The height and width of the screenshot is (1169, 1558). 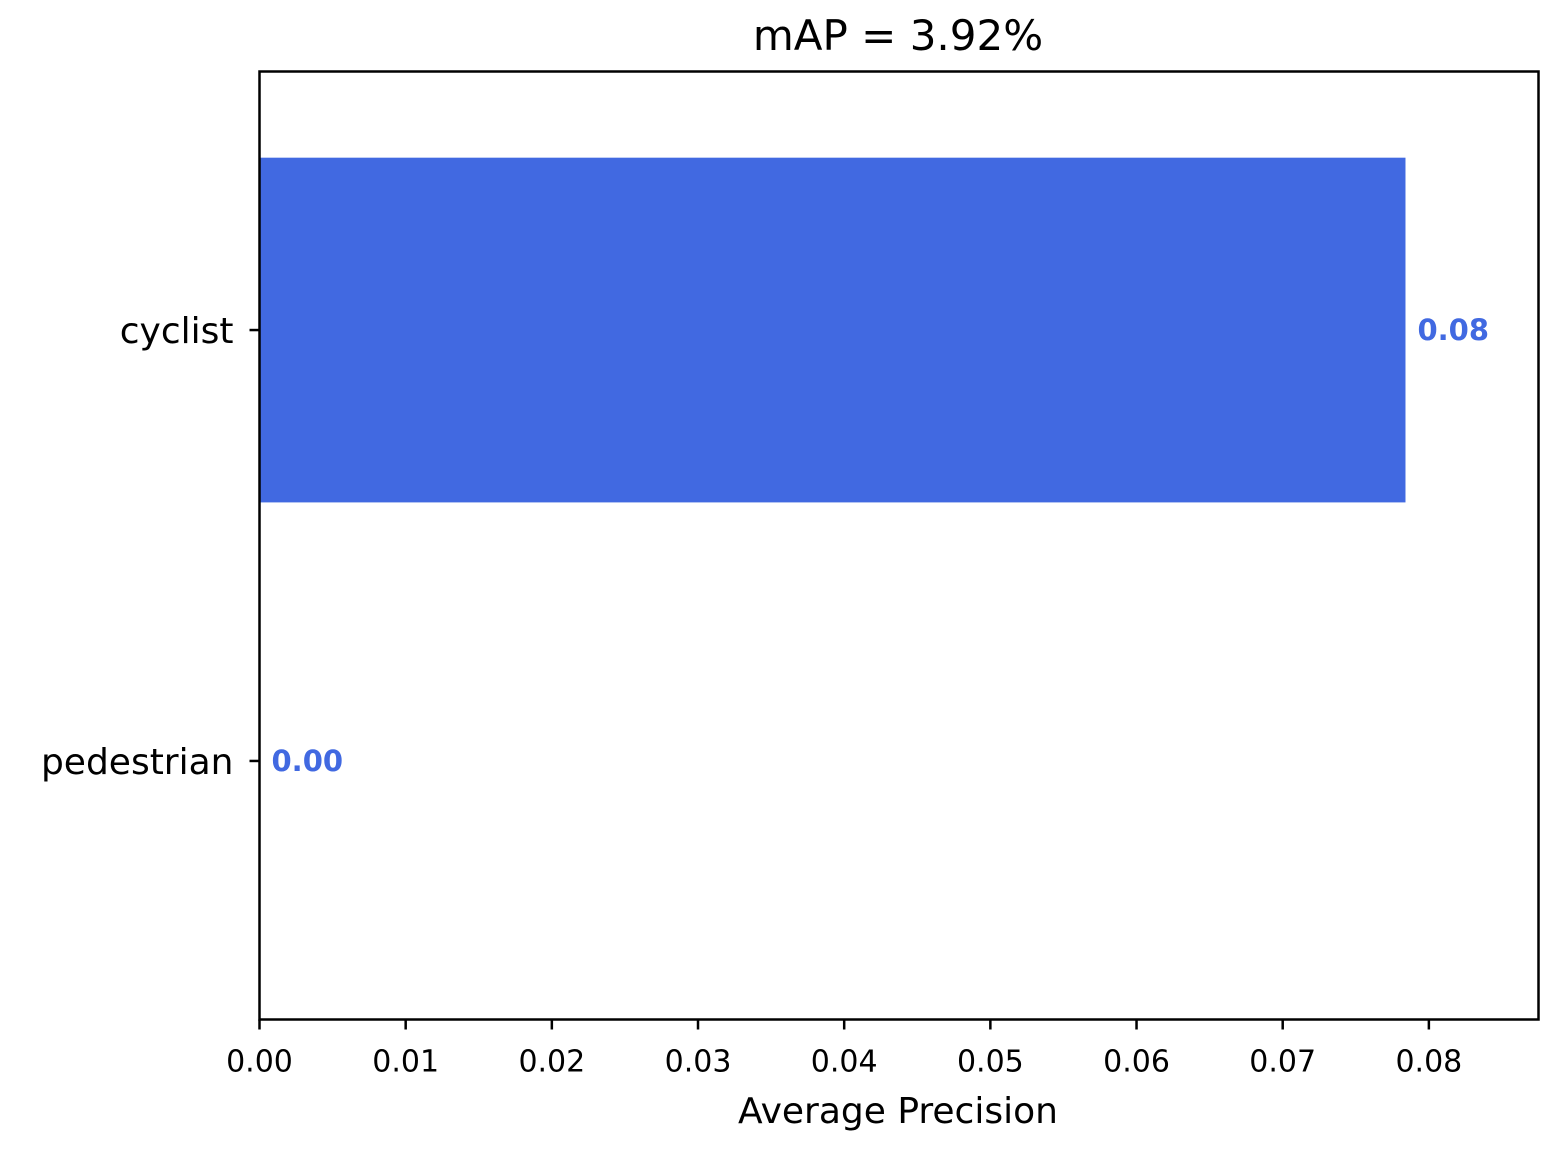 What do you see at coordinates (898, 1111) in the screenshot?
I see `x-axis-label: Average Precision` at bounding box center [898, 1111].